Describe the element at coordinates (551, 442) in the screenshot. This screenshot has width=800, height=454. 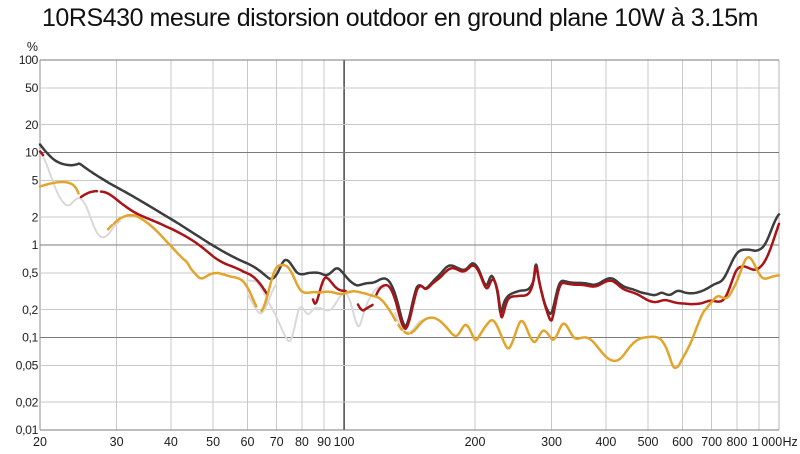
I see `svg-text: 300` at that location.